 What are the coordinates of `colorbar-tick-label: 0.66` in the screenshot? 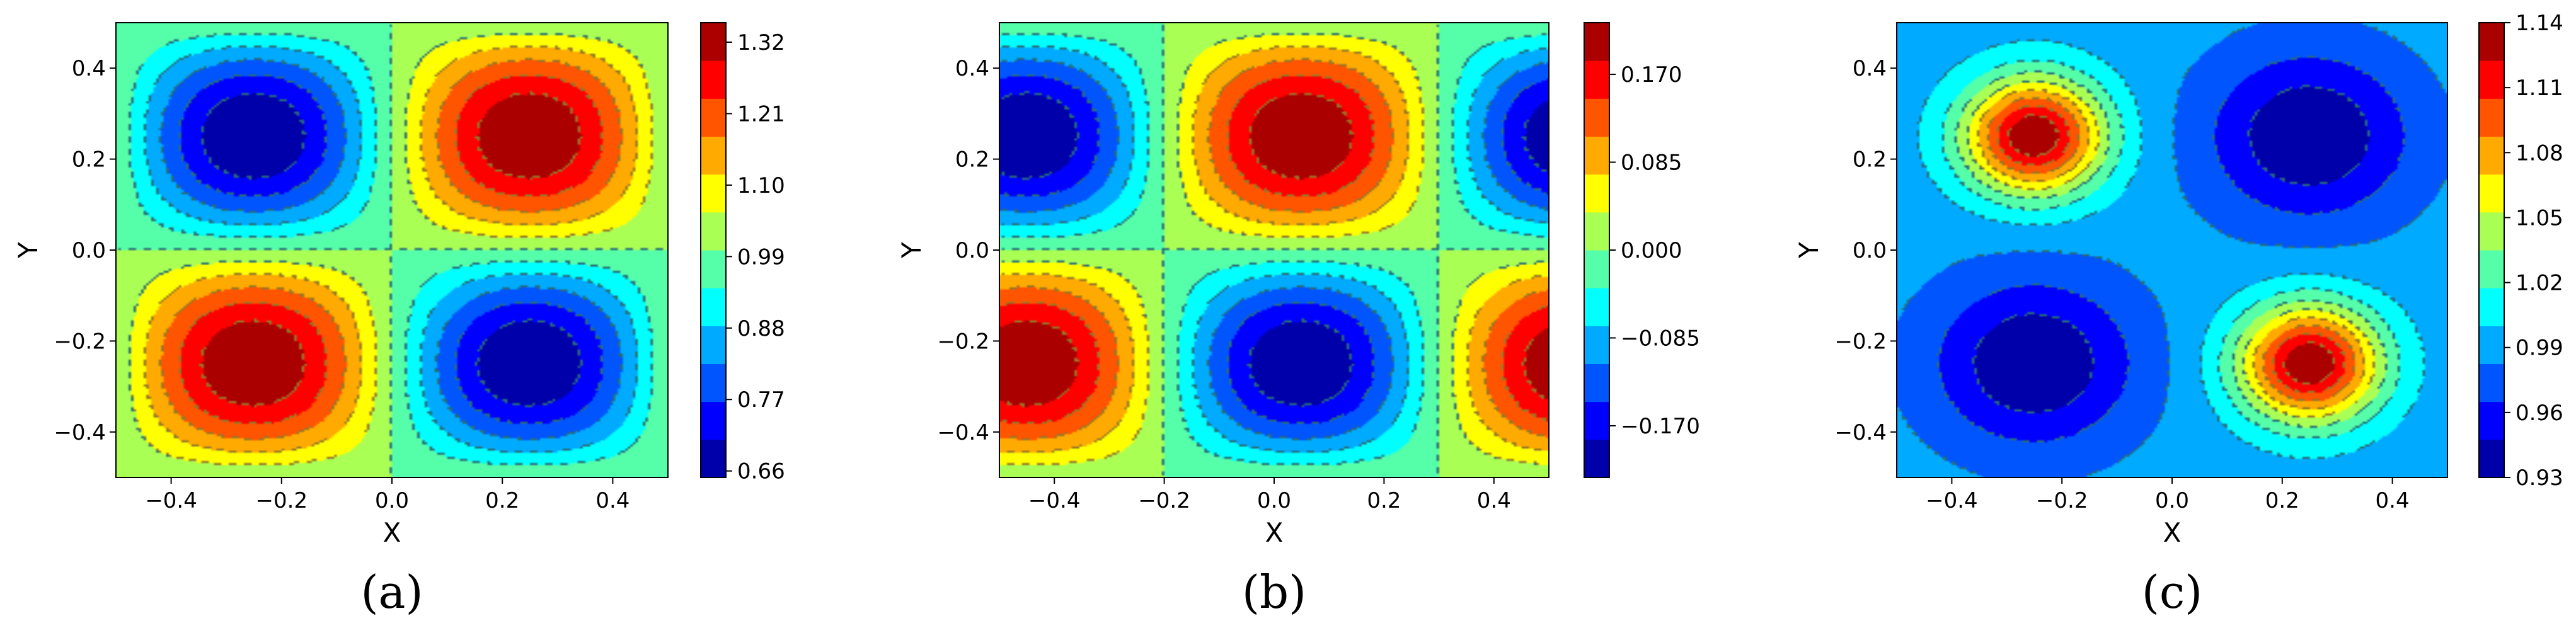 It's located at (761, 471).